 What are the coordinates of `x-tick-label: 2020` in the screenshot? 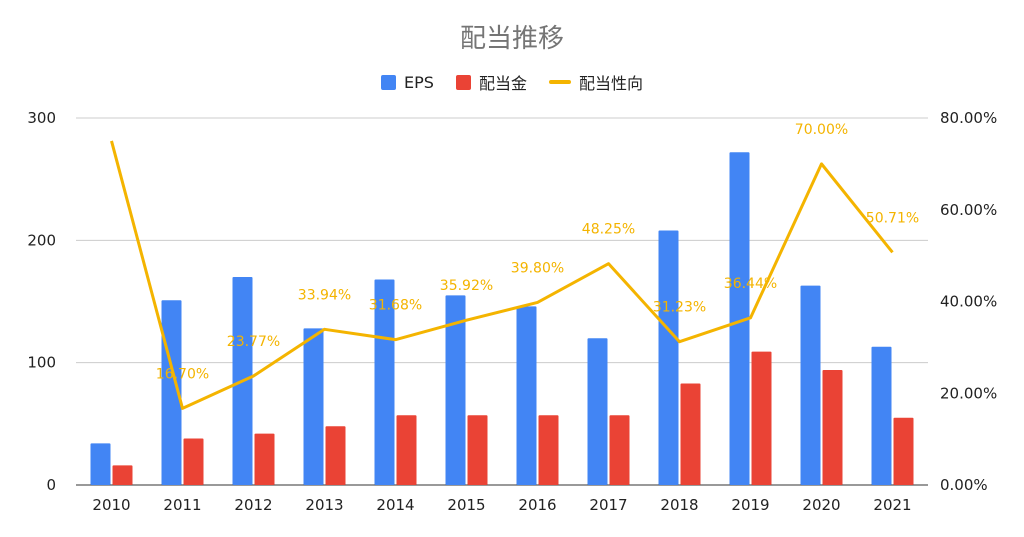 It's located at (821, 505).